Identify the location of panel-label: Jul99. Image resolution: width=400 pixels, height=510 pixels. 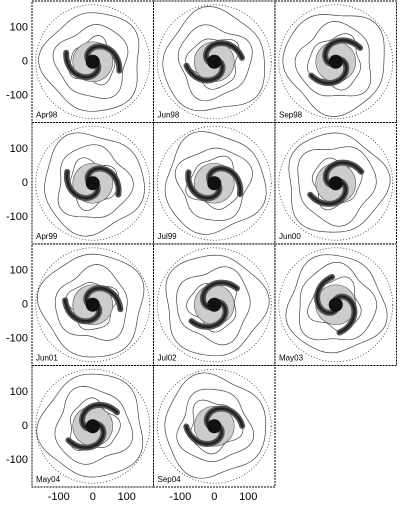
(168, 236).